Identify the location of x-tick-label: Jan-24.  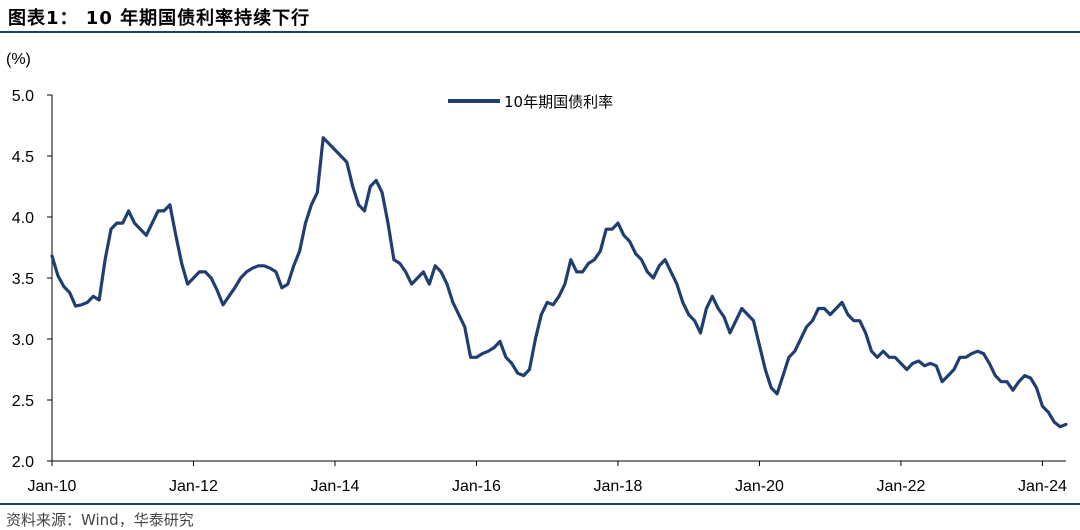
(1042, 486).